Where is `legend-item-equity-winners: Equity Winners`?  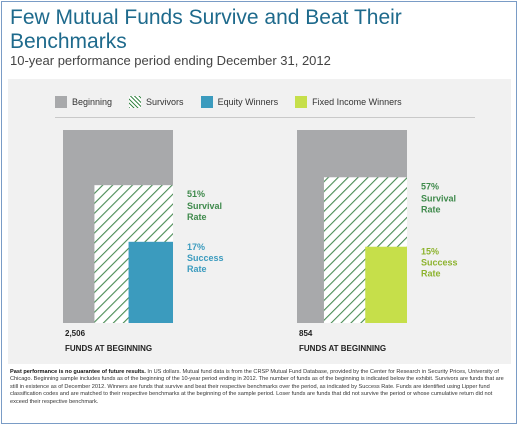
legend-item-equity-winners: Equity Winners is located at coordinates (239, 102).